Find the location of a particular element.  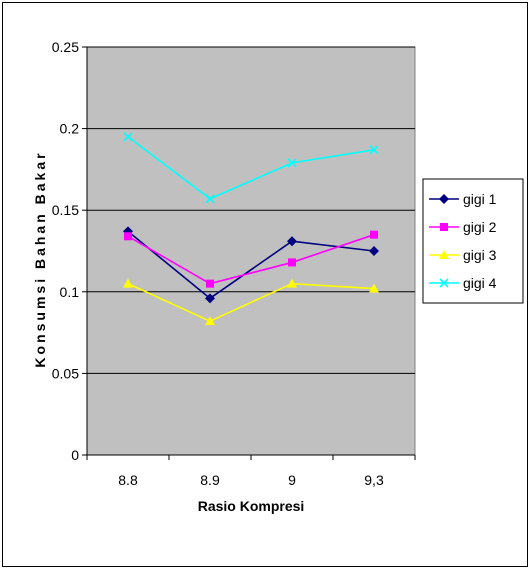

y-tick-label-4: 0.2 is located at coordinates (70, 129).